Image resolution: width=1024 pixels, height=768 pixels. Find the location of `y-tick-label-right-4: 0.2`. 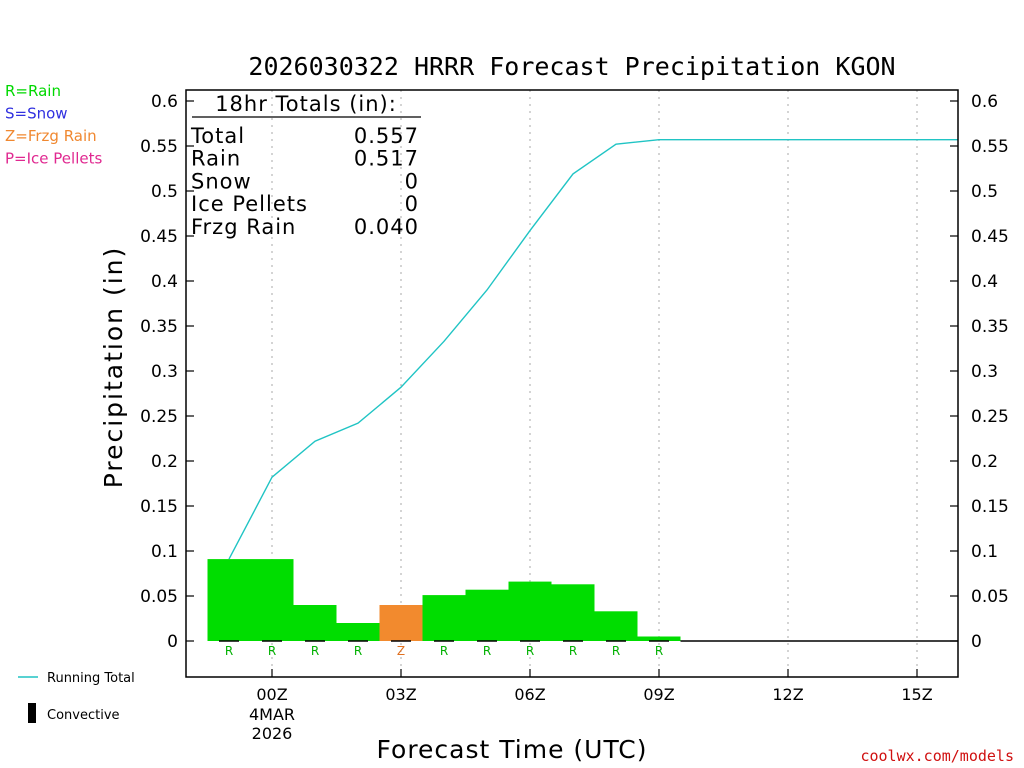

y-tick-label-right-4: 0.2 is located at coordinates (984, 462).